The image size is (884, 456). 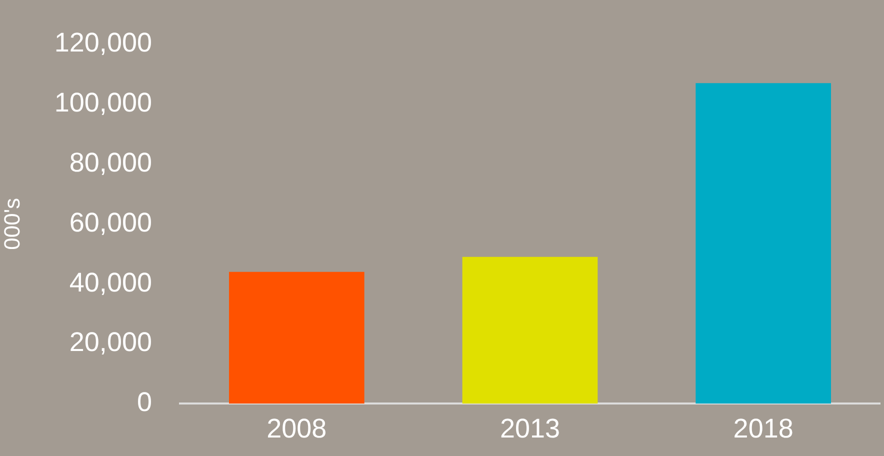 What do you see at coordinates (110, 282) in the screenshot?
I see `y-tick-label: 40,000` at bounding box center [110, 282].